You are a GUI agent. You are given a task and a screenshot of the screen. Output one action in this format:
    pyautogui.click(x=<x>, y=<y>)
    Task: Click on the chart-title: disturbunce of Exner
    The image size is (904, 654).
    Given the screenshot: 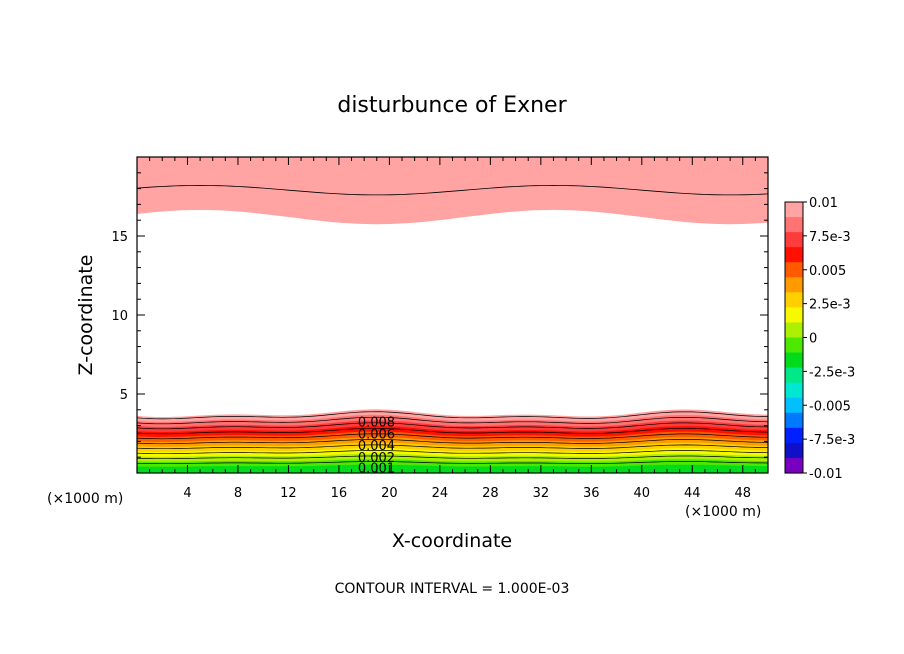 What is the action you would take?
    pyautogui.click(x=452, y=105)
    